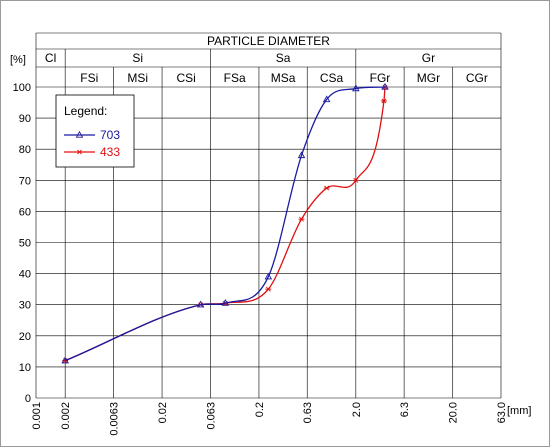 This screenshot has width=550, height=447. Describe the element at coordinates (137, 78) in the screenshot. I see `subgroup-label: MSi` at that location.